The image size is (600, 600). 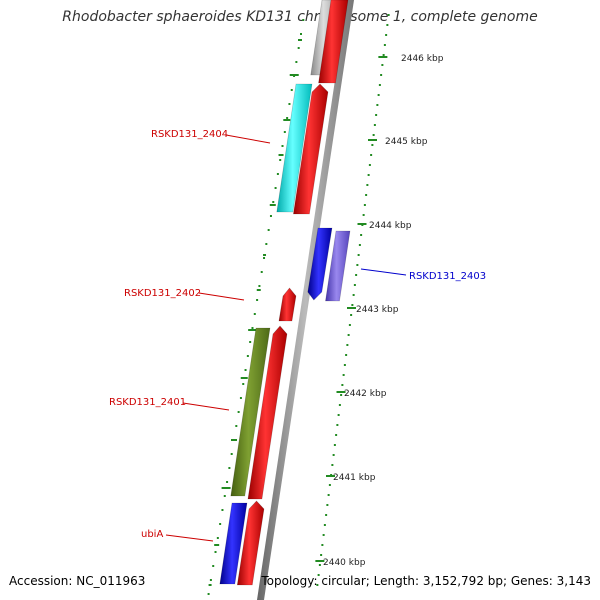 What do you see at coordinates (233, 543) in the screenshot?
I see `gene-bar-blue-ubia` at bounding box center [233, 543].